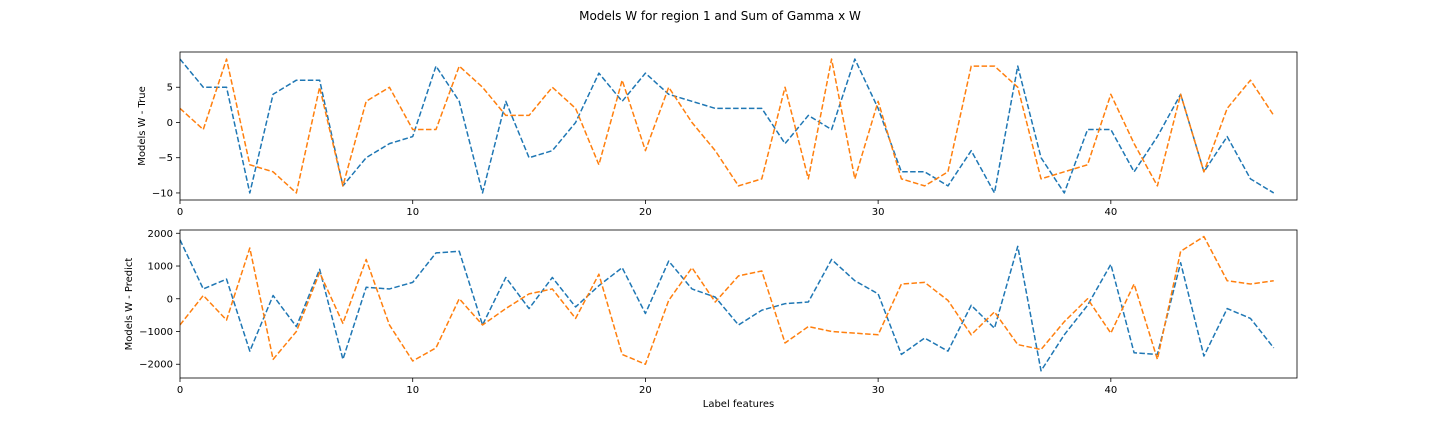 The height and width of the screenshot is (432, 1440). Describe the element at coordinates (160, 267) in the screenshot. I see `panel-1-y-tick-label-3: 1000` at that location.